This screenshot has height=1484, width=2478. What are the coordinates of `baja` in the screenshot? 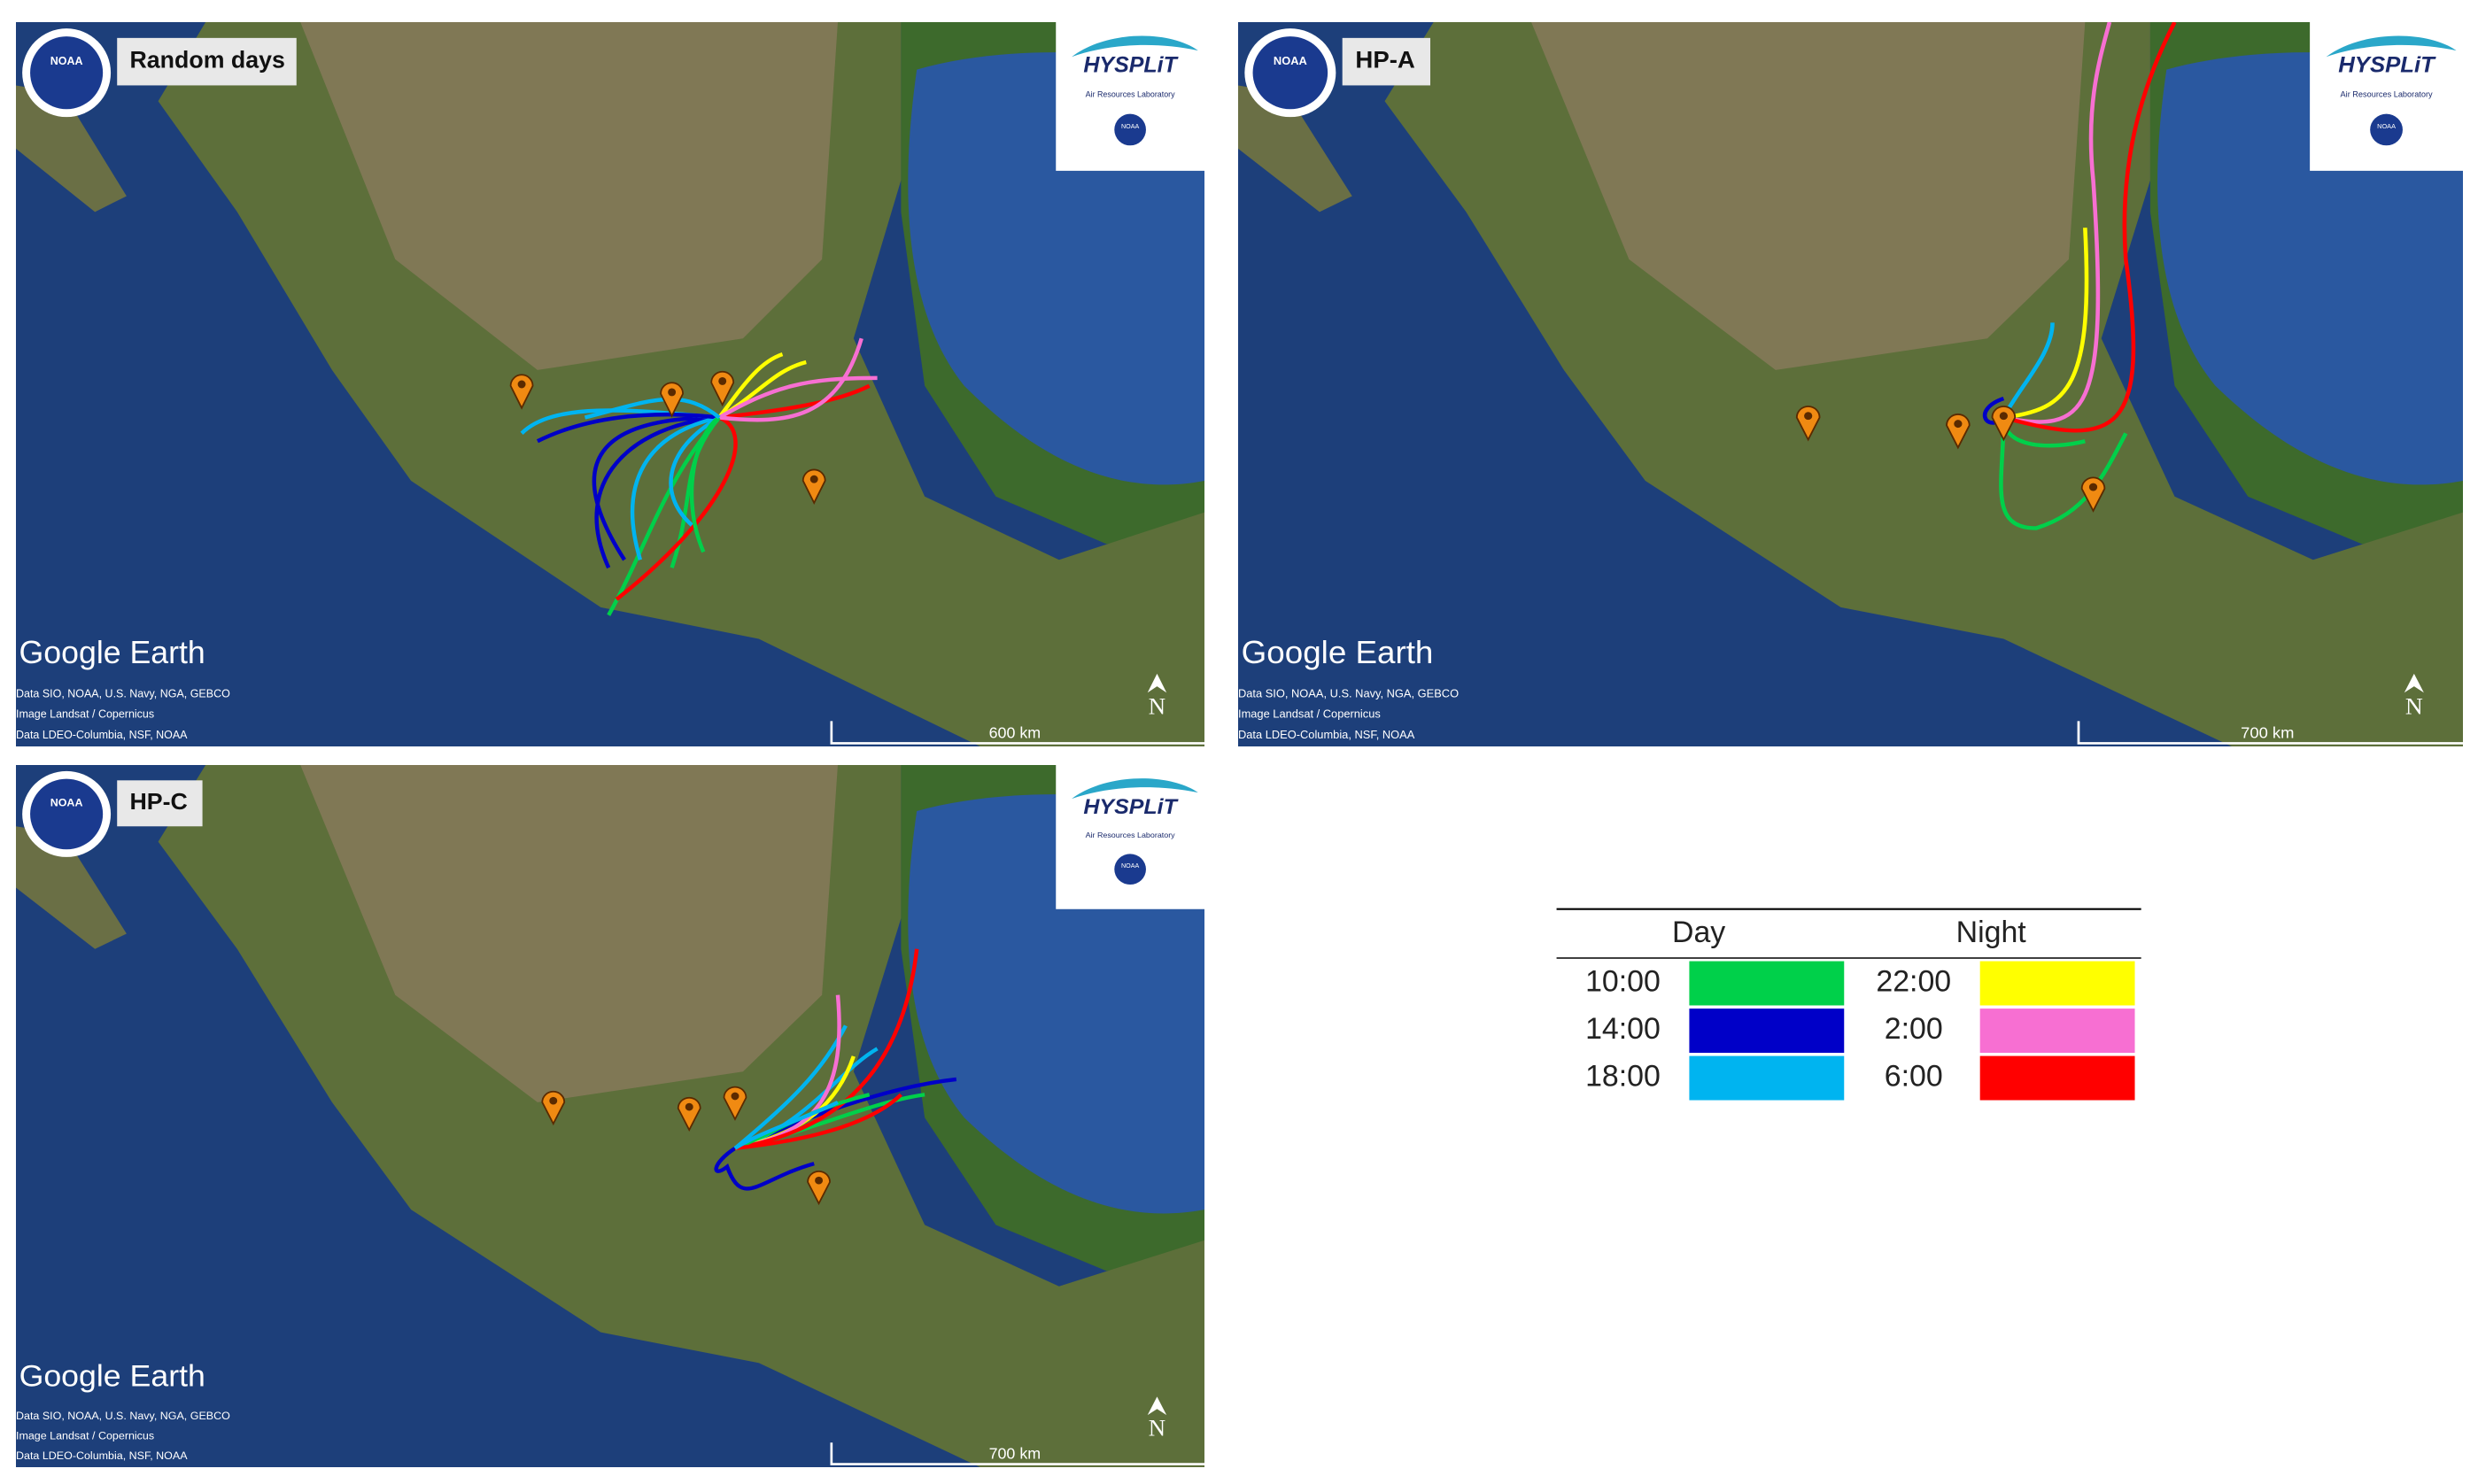 It's located at (71, 887).